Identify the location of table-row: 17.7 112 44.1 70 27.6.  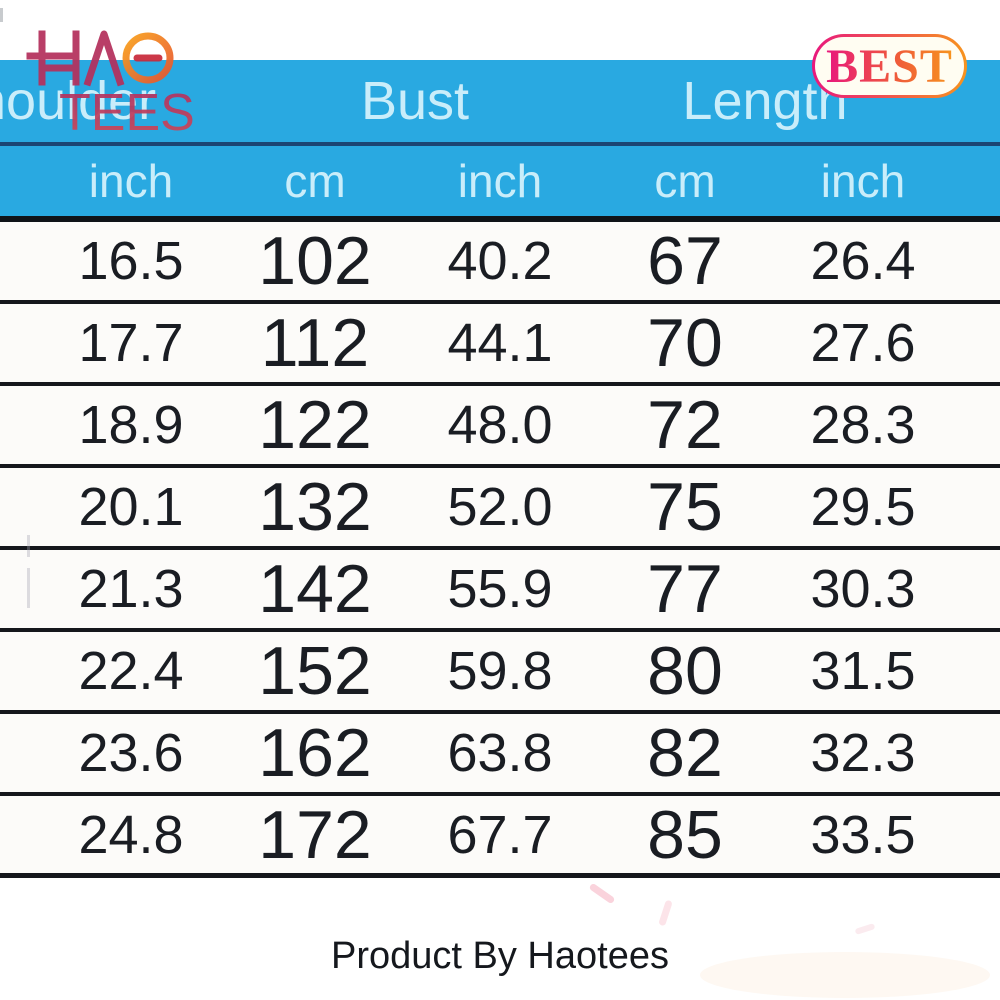
(500, 345).